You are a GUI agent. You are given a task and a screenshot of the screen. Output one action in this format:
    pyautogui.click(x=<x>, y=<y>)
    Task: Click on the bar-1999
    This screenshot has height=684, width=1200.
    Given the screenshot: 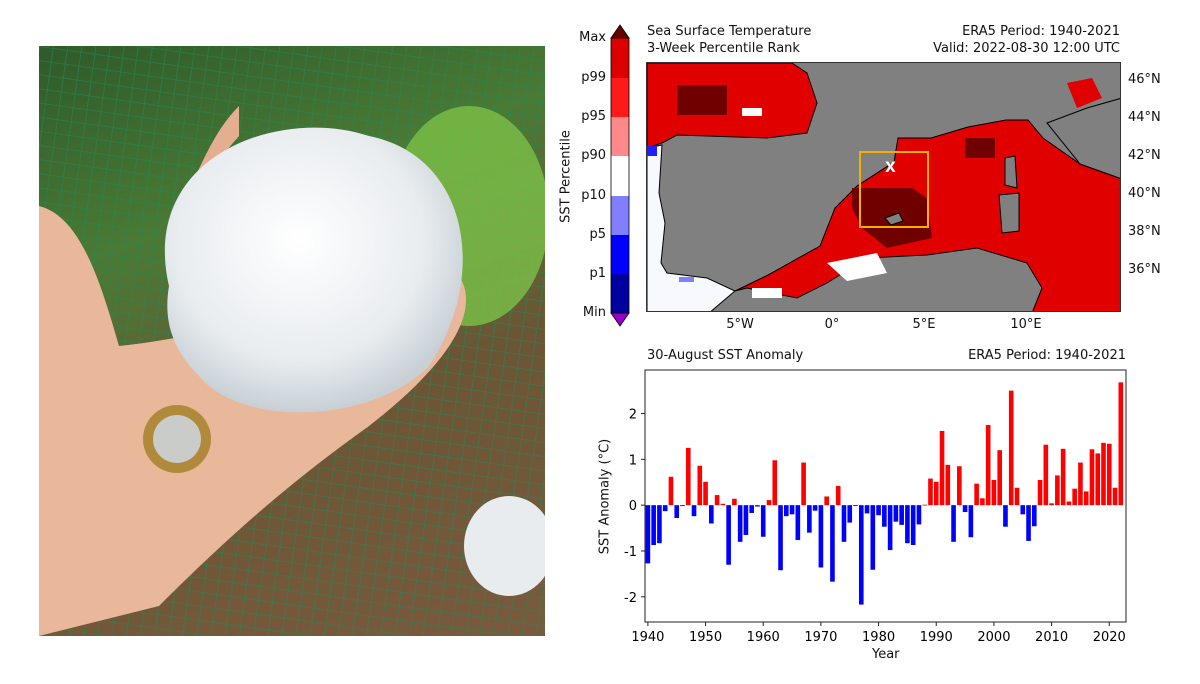 What is the action you would take?
    pyautogui.click(x=988, y=465)
    